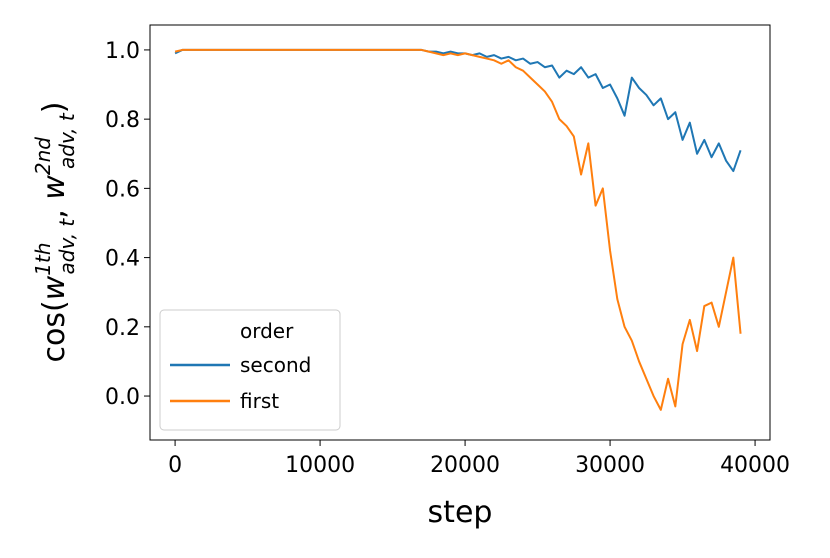  What do you see at coordinates (54, 209) in the screenshot?
I see `y-label-part: ,` at bounding box center [54, 209].